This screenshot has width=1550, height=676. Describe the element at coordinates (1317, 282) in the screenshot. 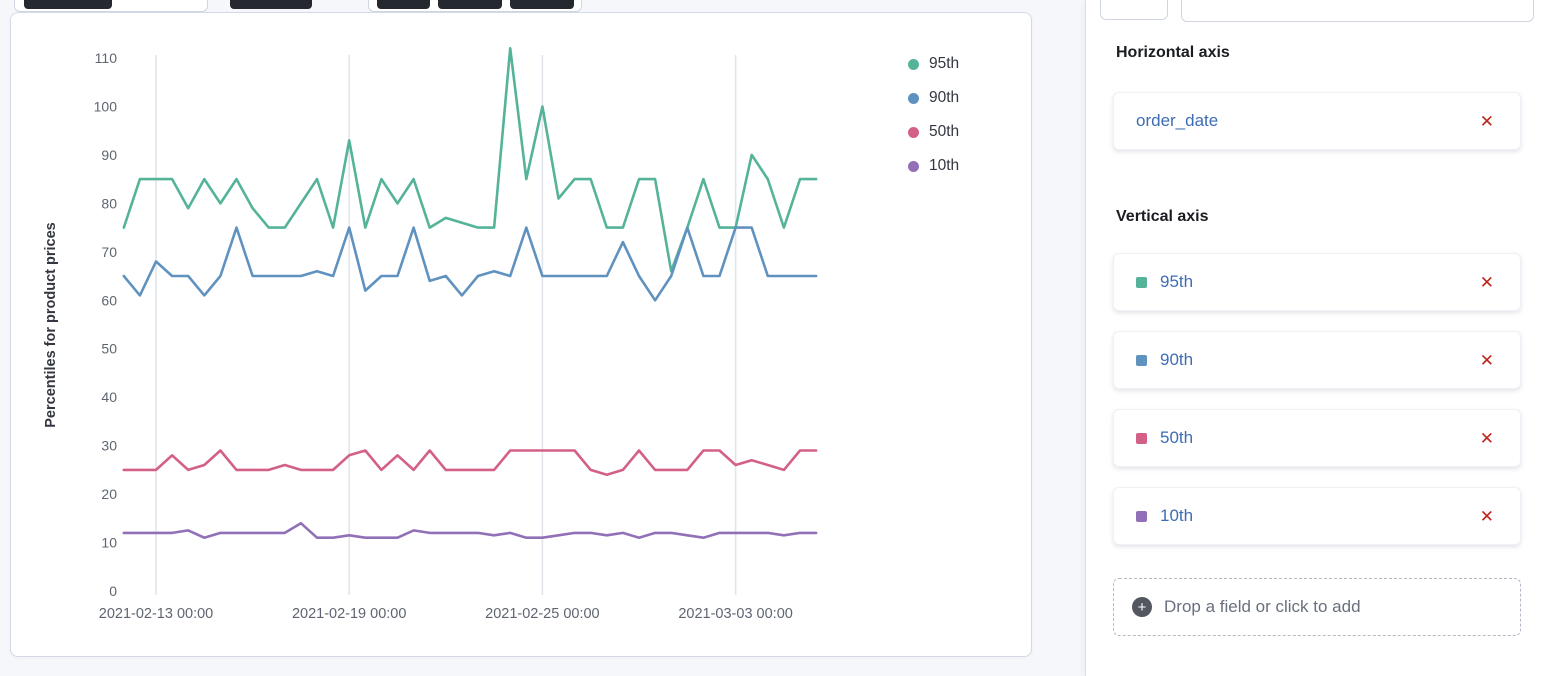

I see `field-card-95th: 95th ✕` at that location.